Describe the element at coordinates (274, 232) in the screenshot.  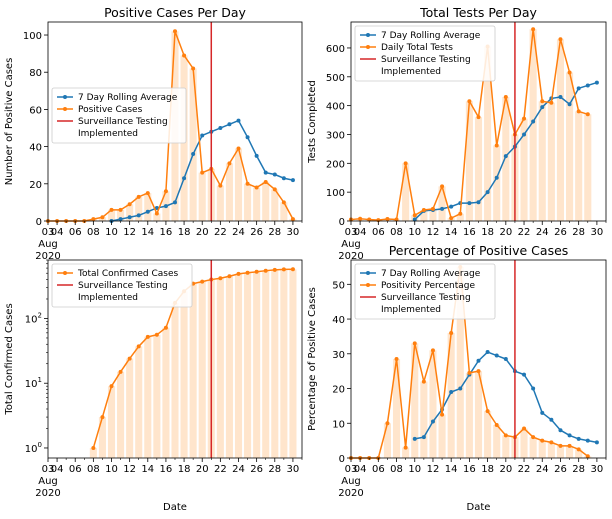
I see `x-tick-label: 28` at that location.